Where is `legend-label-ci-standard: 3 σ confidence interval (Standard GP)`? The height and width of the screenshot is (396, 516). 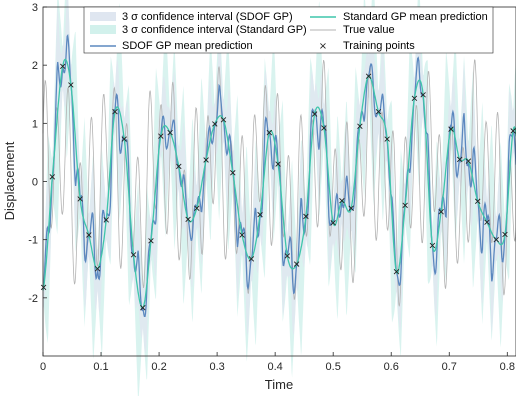 legend-label-ci-standard: 3 σ confidence interval (Standard GP) is located at coordinates (214, 30).